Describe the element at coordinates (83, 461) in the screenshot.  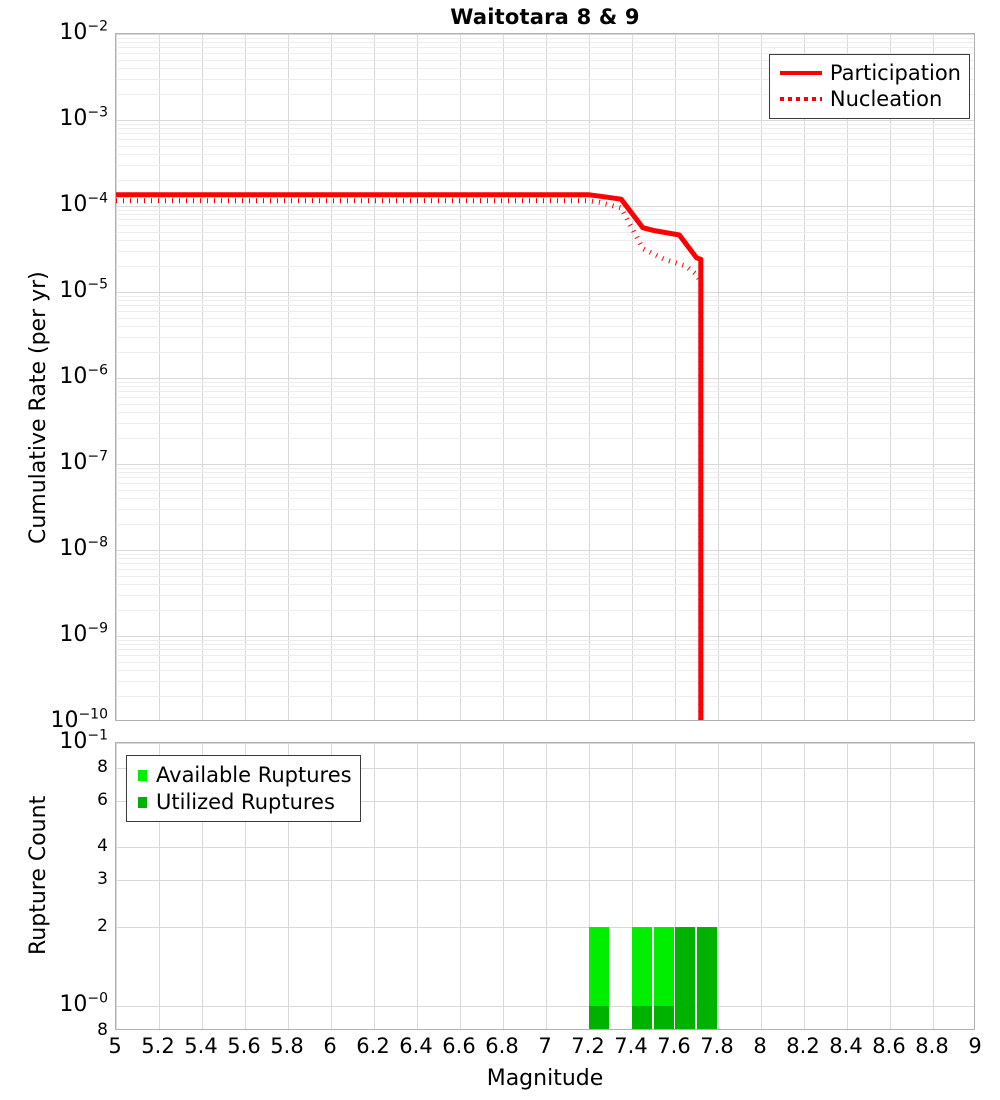
I see `y-tick-label-top: 10⁻⁷` at that location.